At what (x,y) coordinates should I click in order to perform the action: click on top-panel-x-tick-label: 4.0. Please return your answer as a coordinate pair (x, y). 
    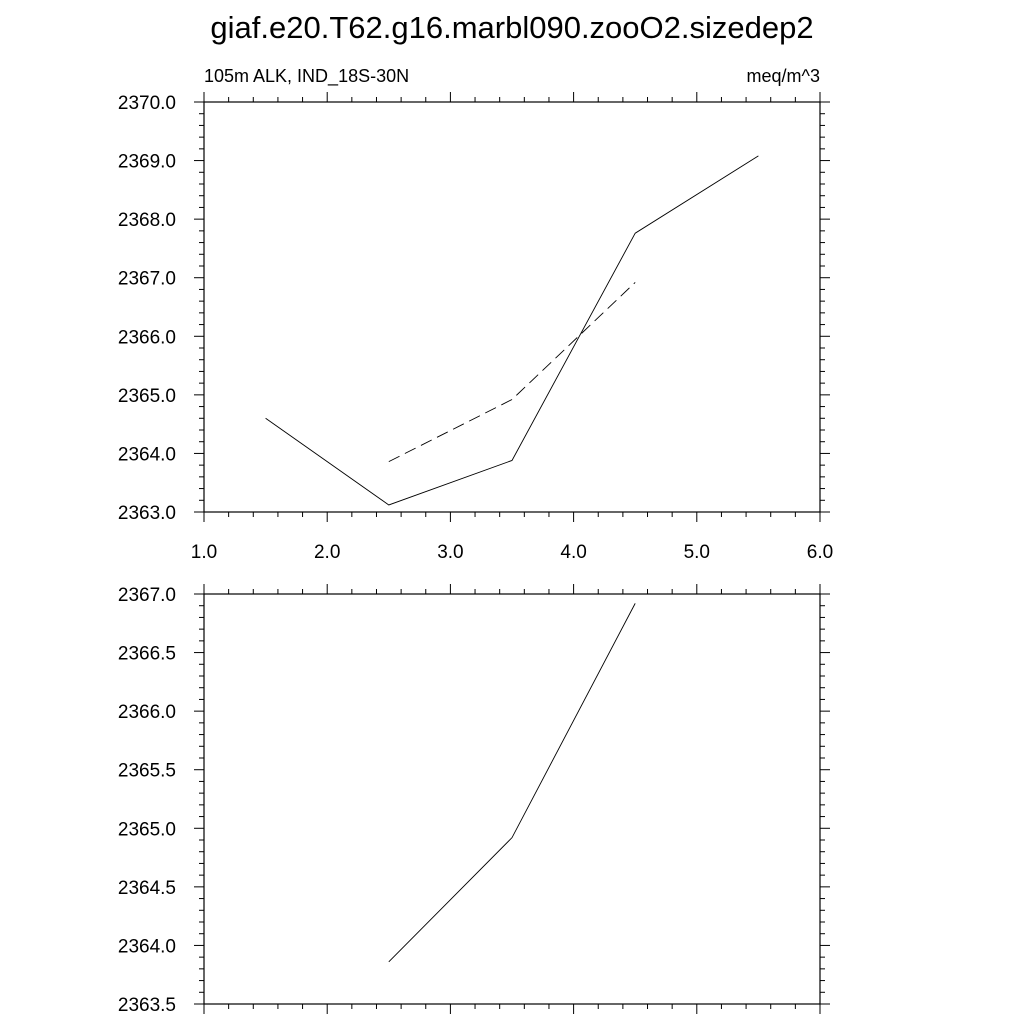
    Looking at the image, I should click on (573, 552).